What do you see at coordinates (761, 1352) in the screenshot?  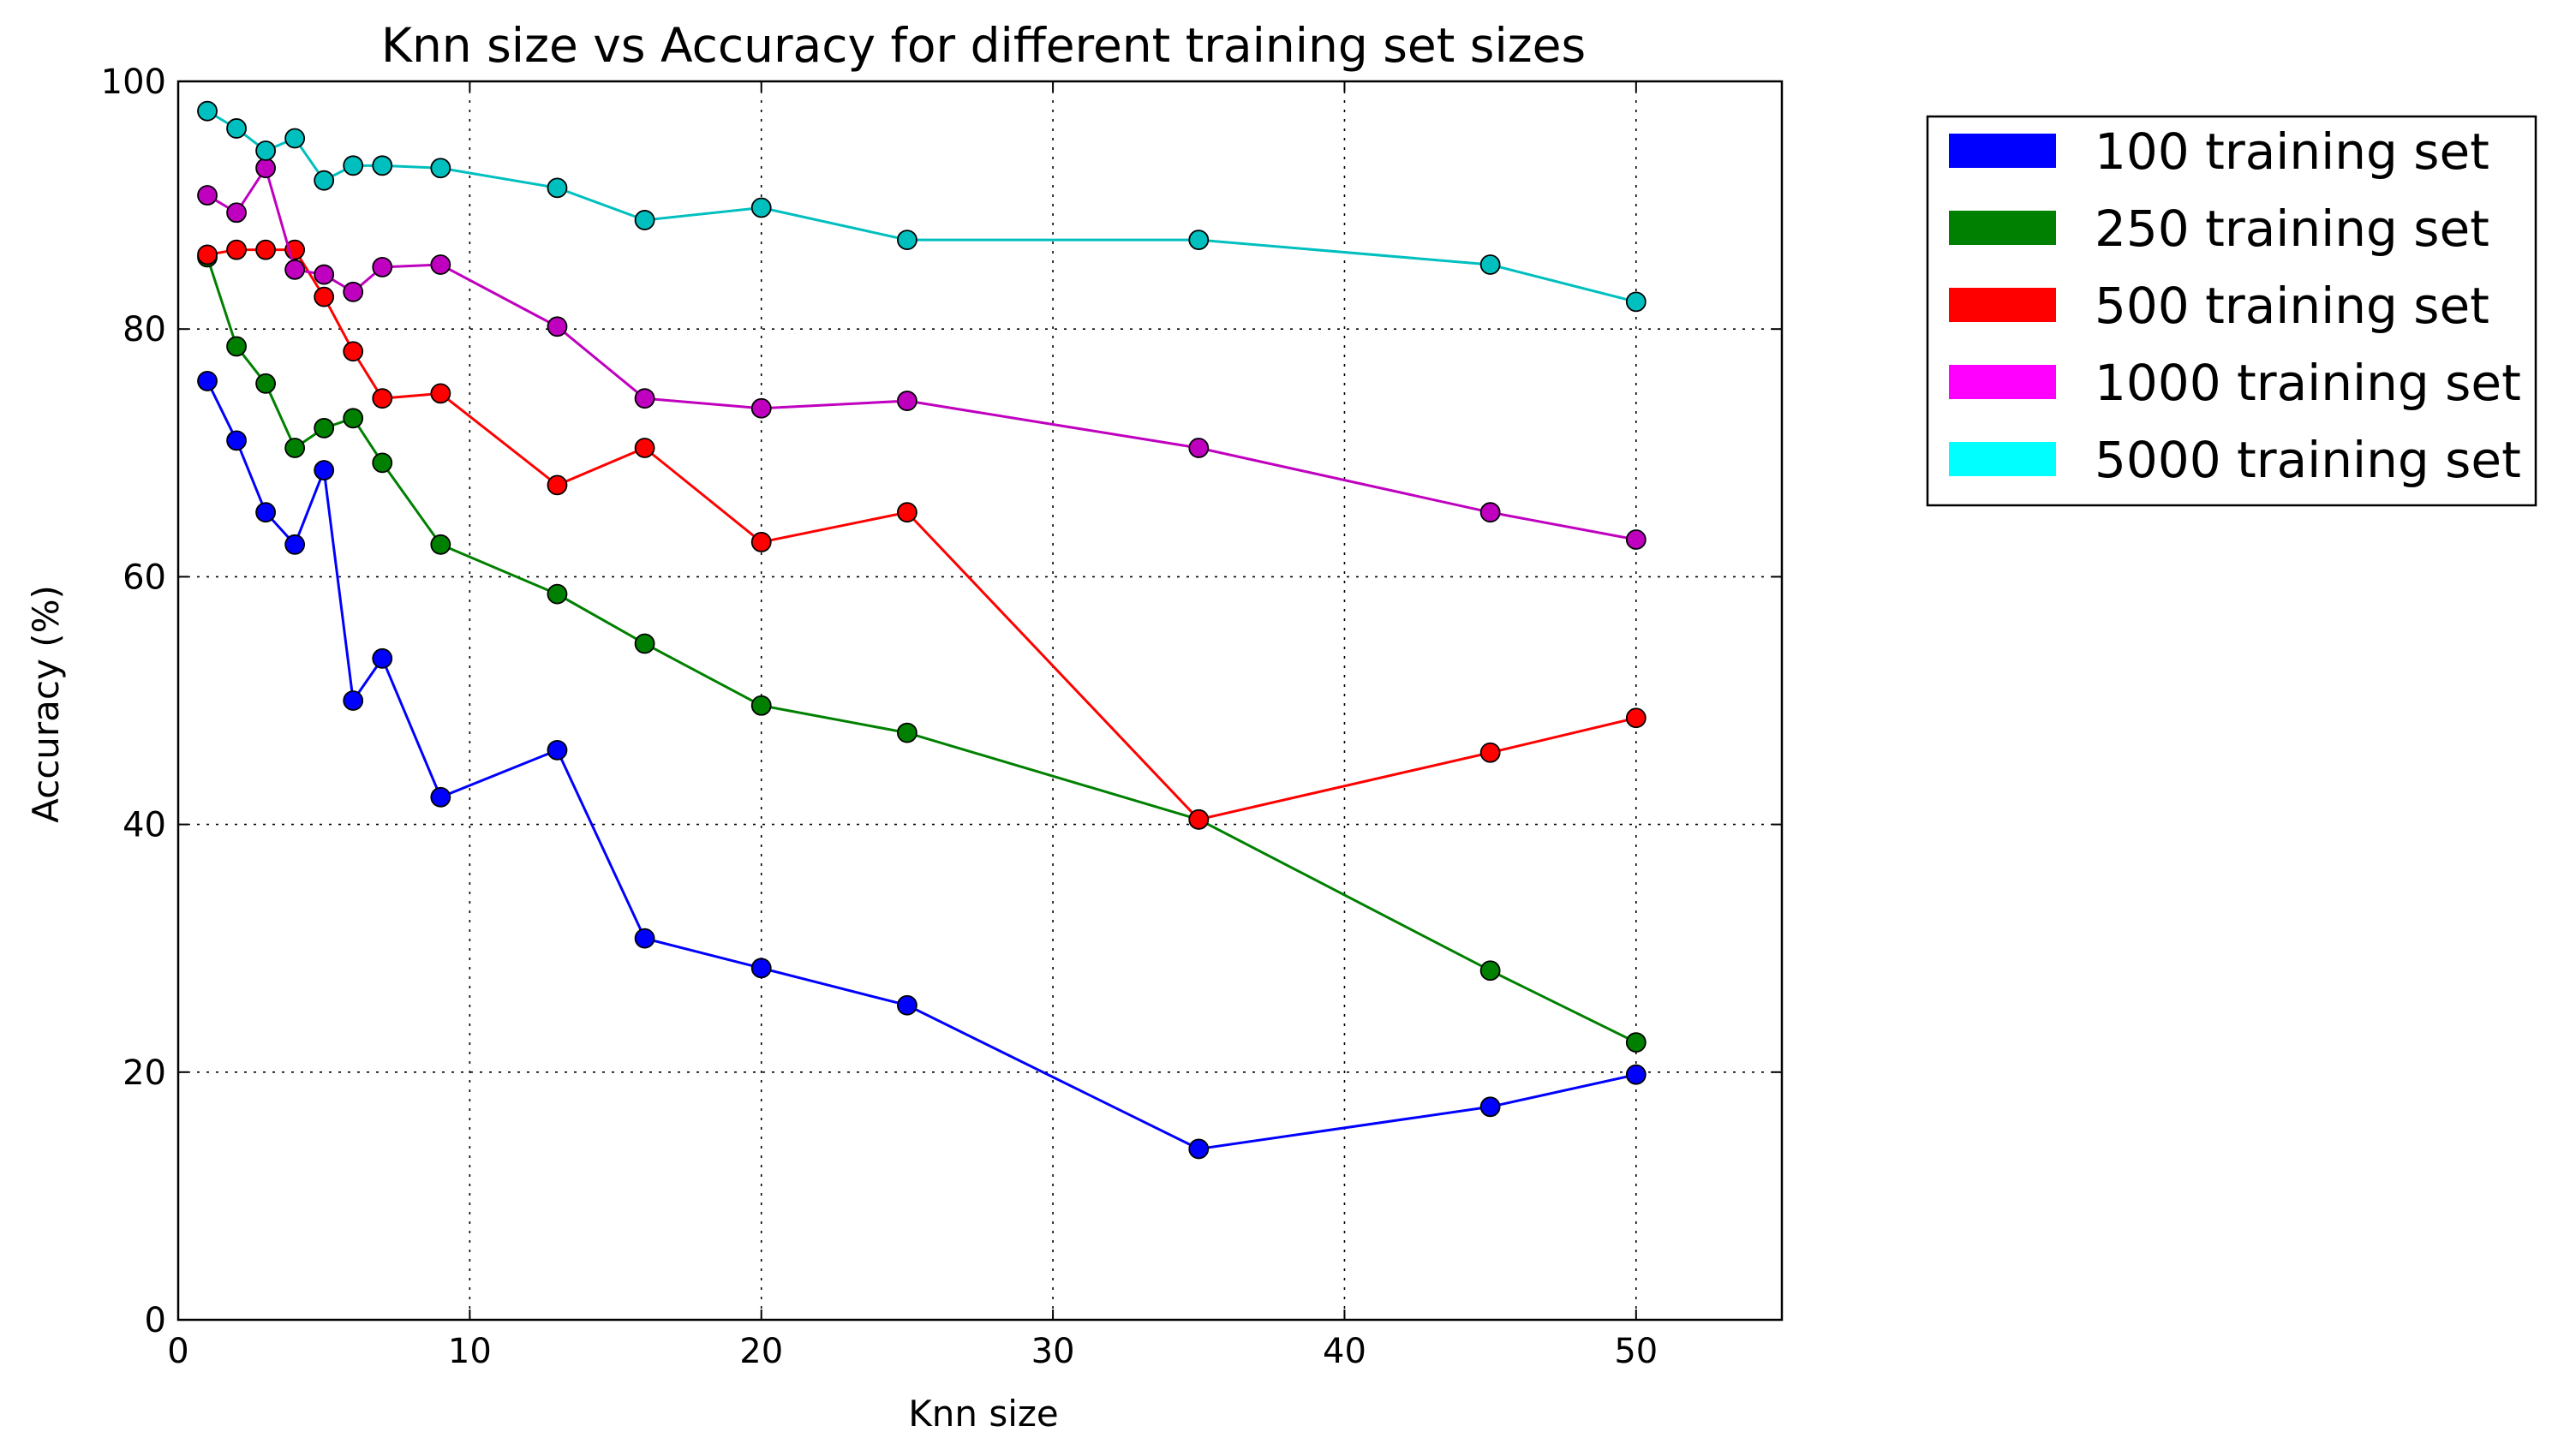 I see `x-tick-label: 20` at bounding box center [761, 1352].